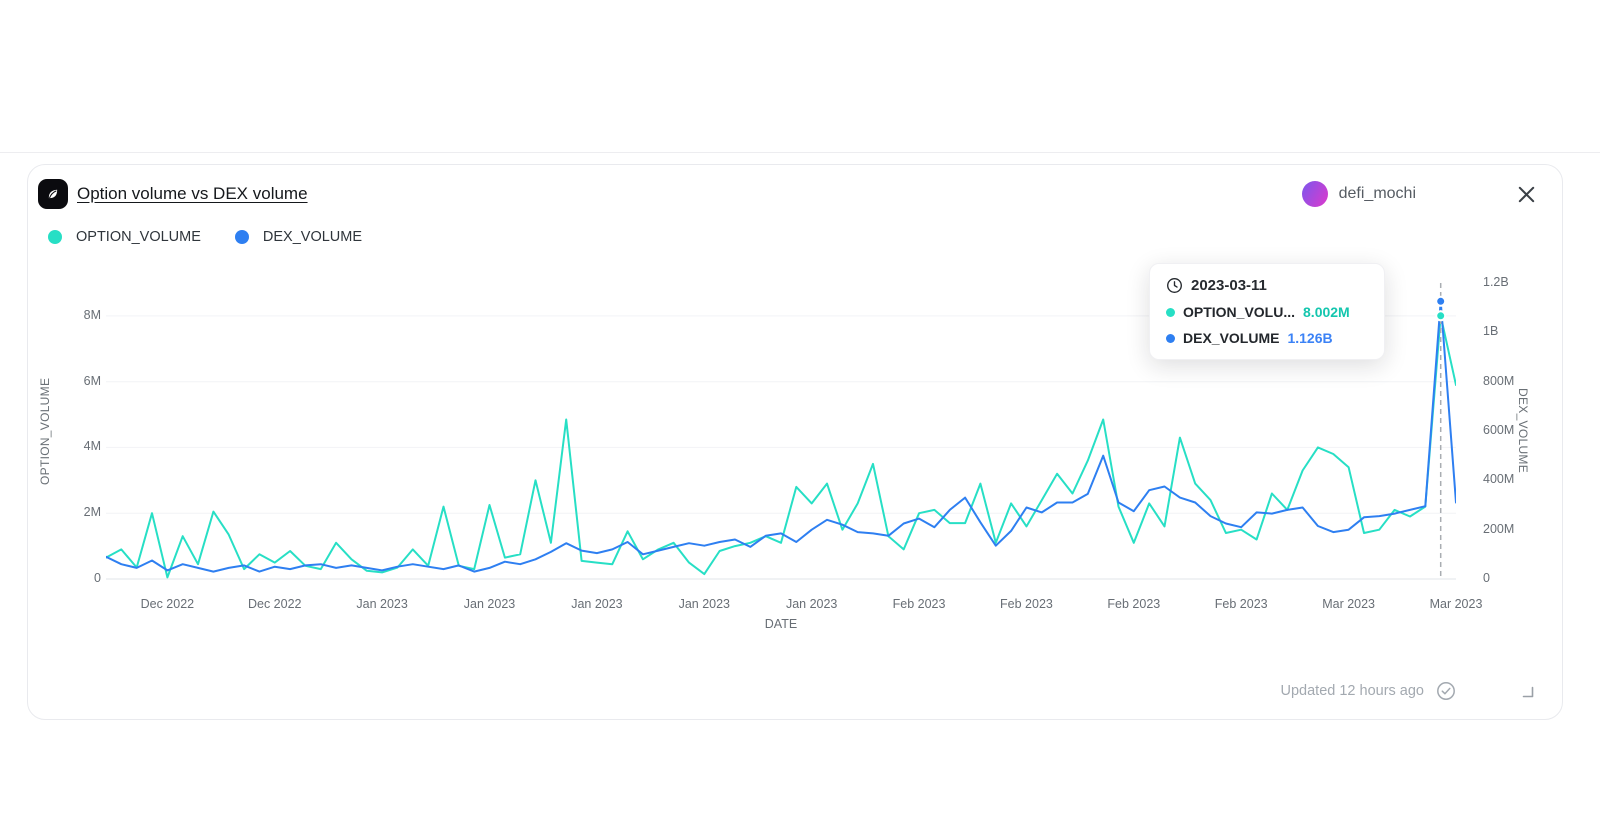  I want to click on tooltip-series-label: DEX_VOLUME, so click(1231, 338).